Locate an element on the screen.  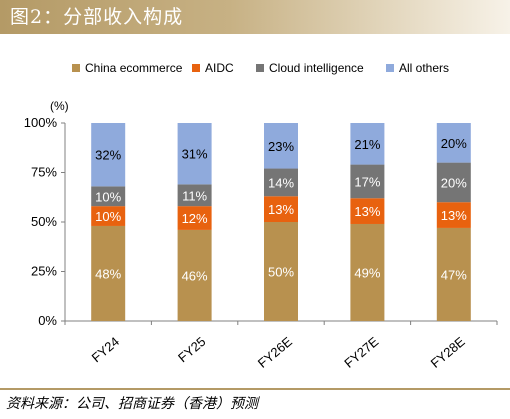
footer-divider is located at coordinates (255, 389).